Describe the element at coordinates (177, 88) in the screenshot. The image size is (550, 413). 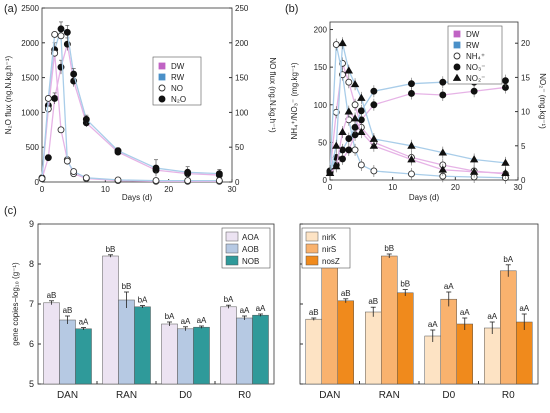
I see `legend-label: NO` at that location.